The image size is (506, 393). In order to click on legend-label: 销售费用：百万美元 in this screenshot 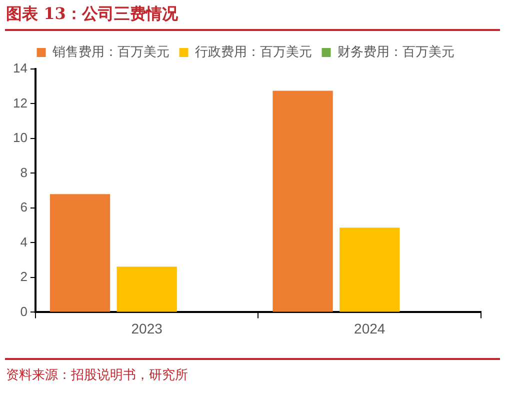, I will do `click(110, 52)`.